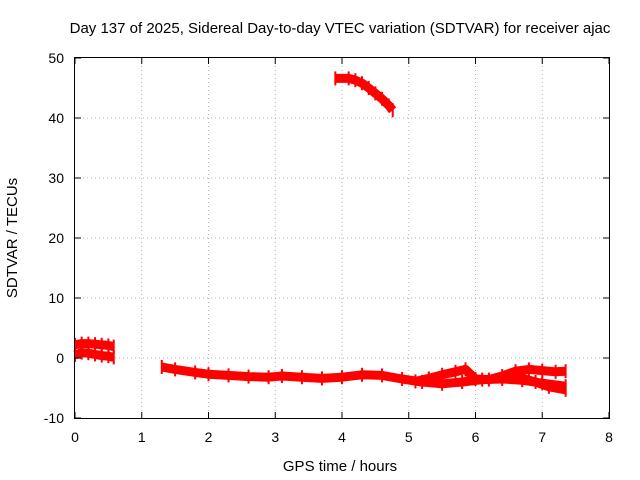 This screenshot has height=480, width=640. What do you see at coordinates (56, 58) in the screenshot?
I see `y-tick-label: 50` at bounding box center [56, 58].